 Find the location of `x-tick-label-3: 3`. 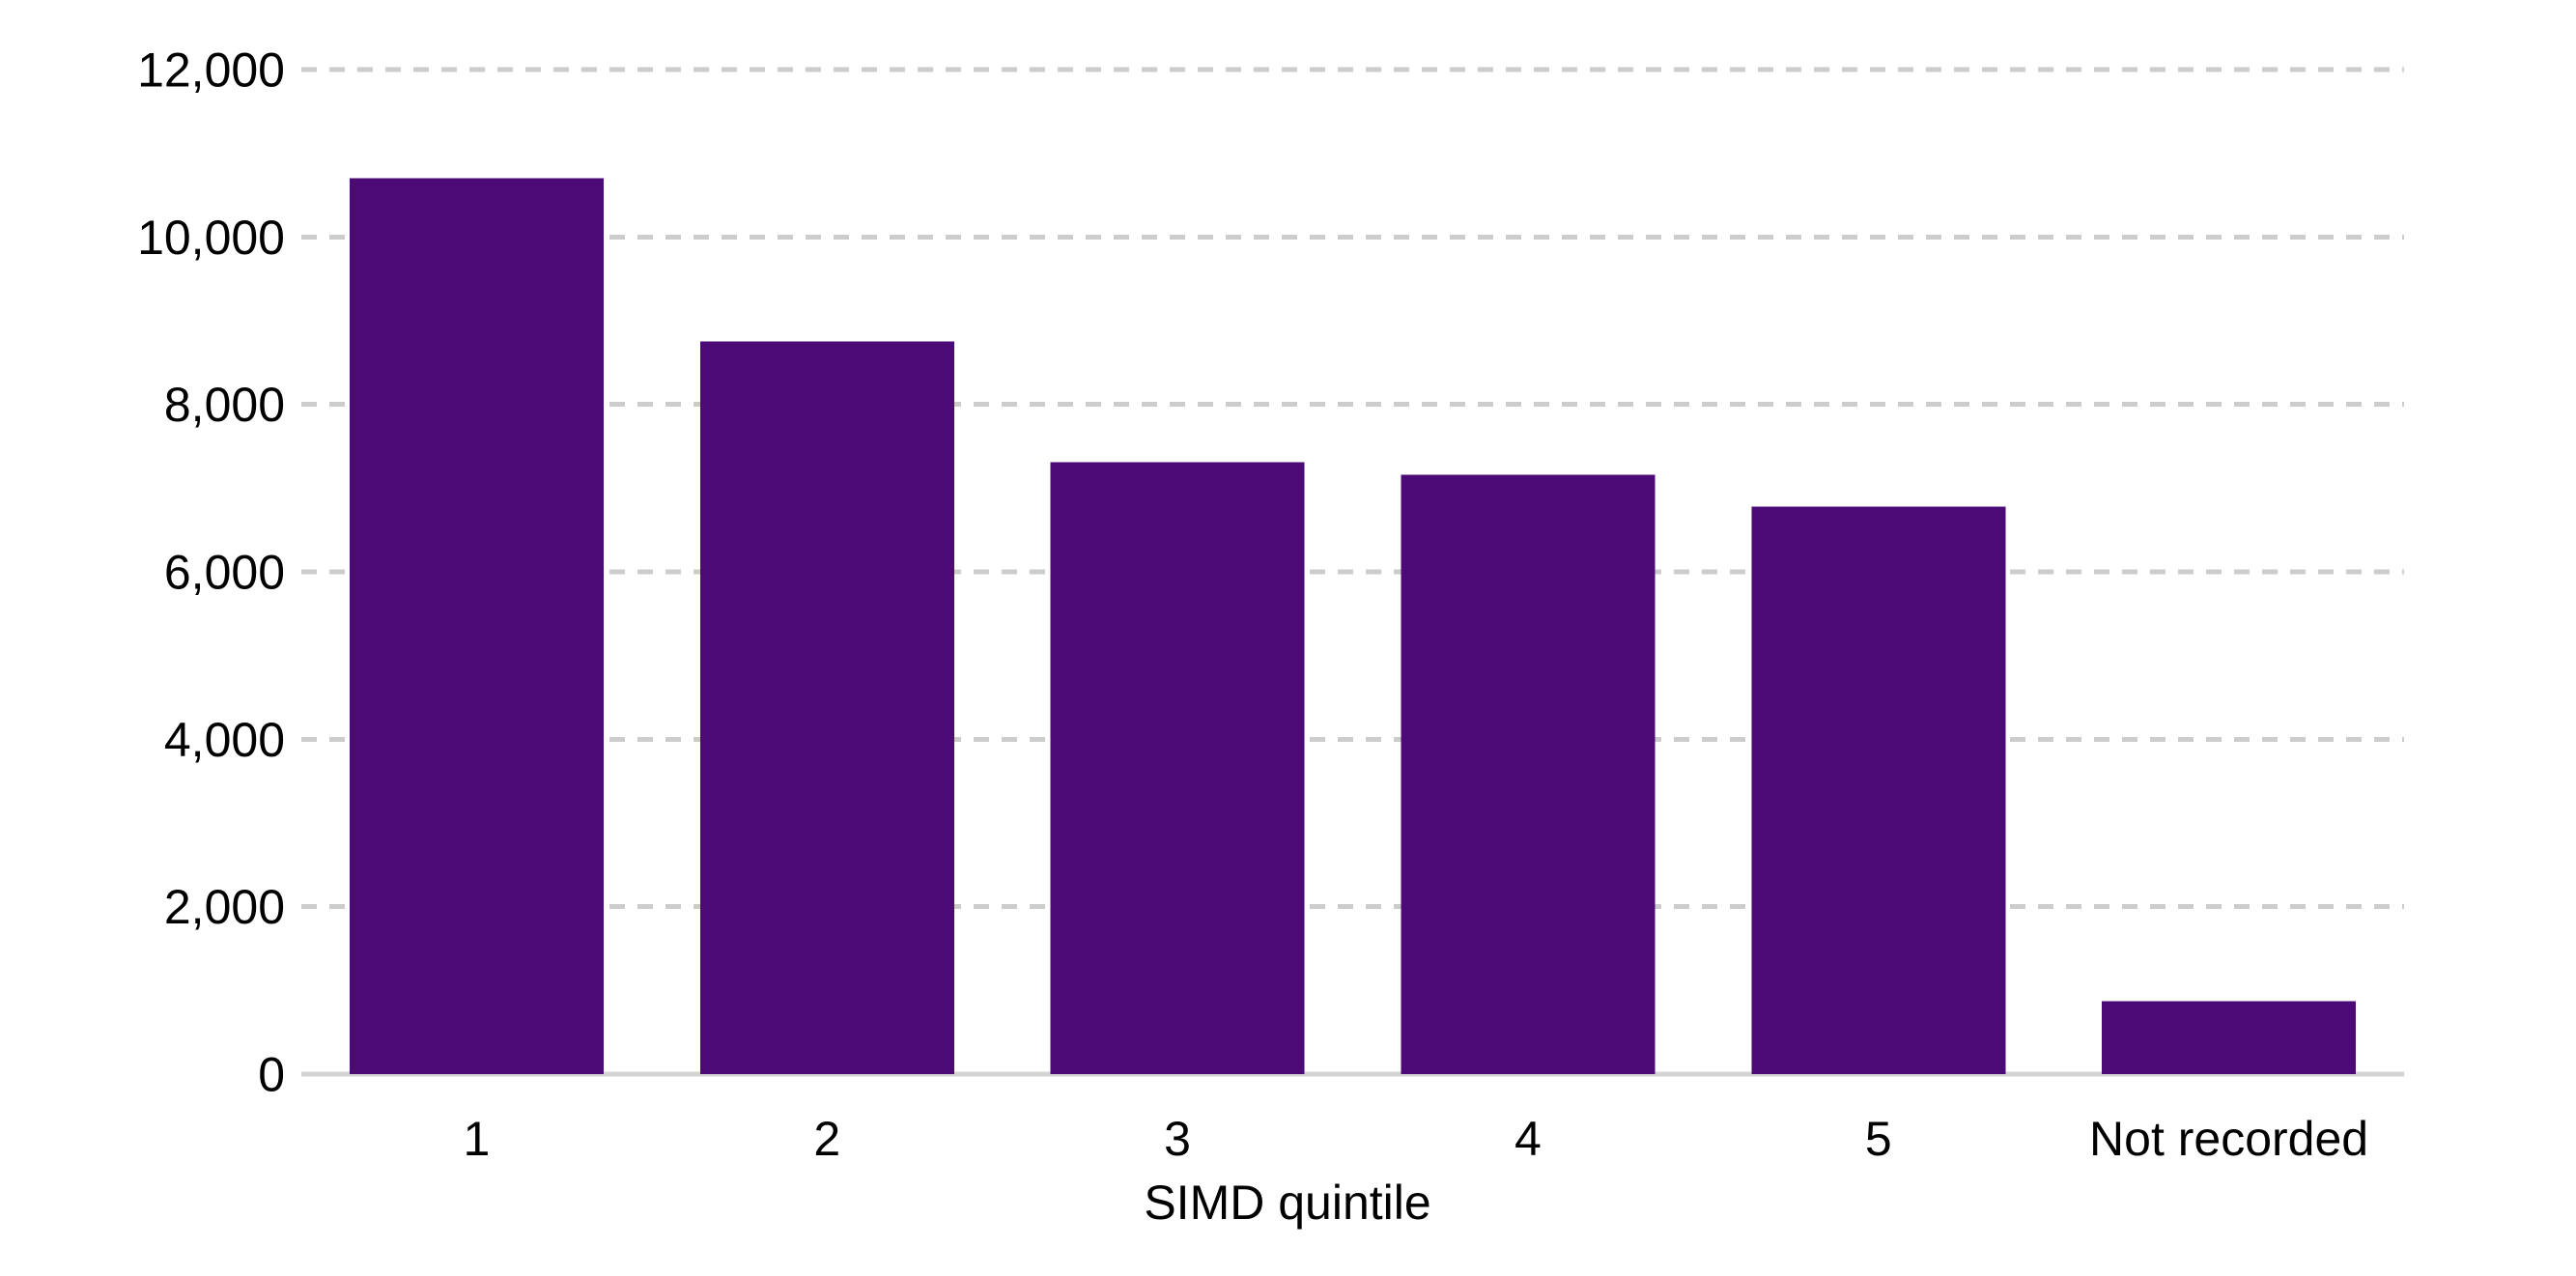

x-tick-label-3: 3 is located at coordinates (1177, 1139).